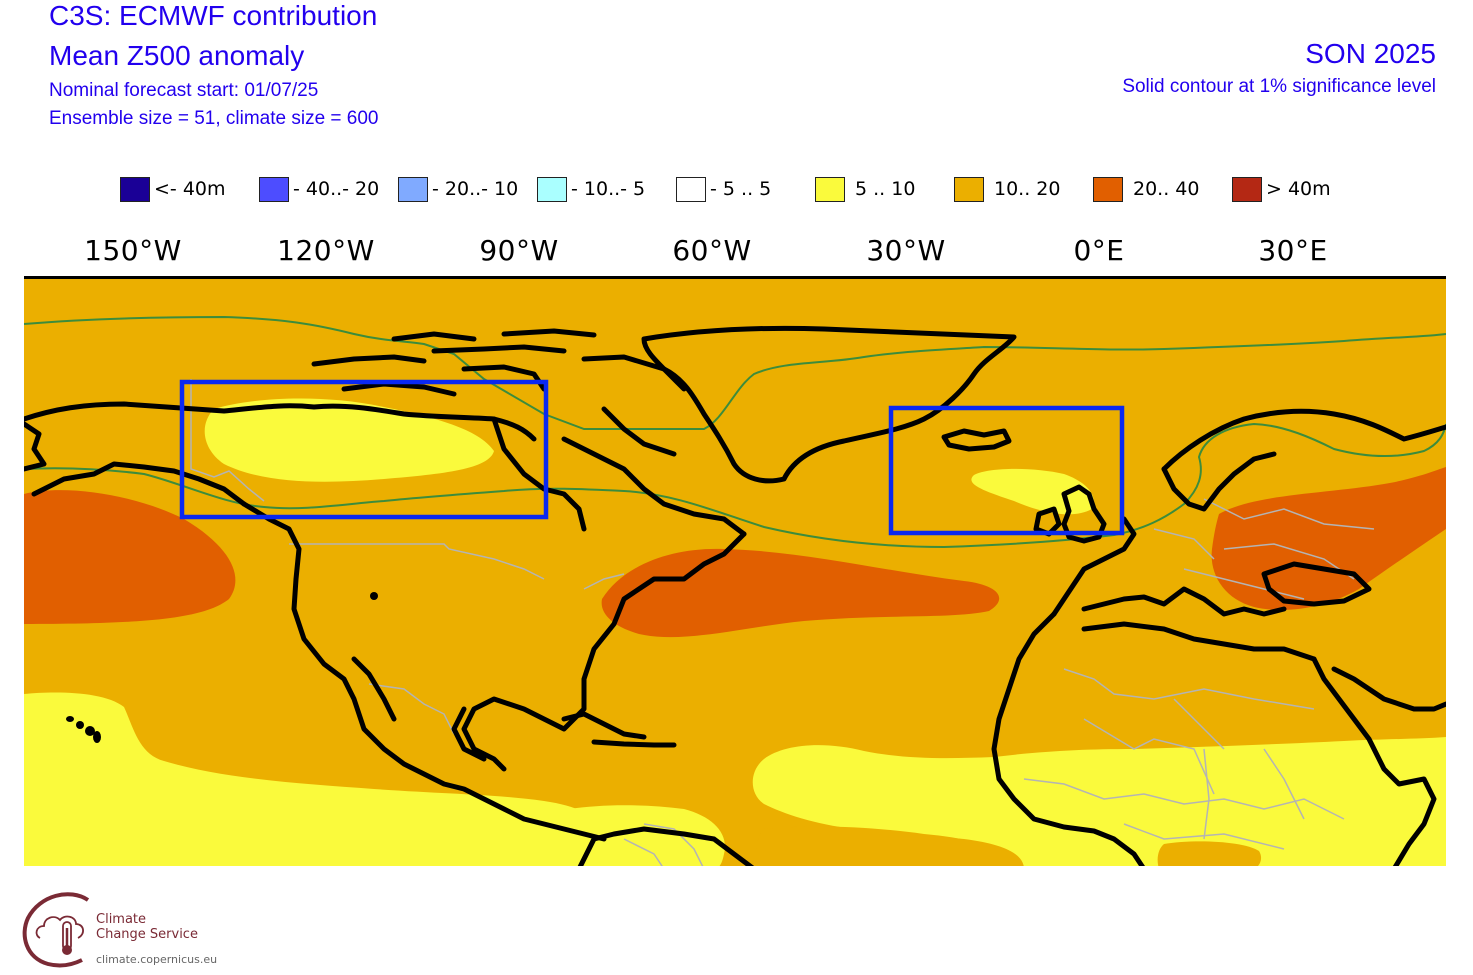  What do you see at coordinates (1027, 189) in the screenshot?
I see `legend-label: 10.. 20` at bounding box center [1027, 189].